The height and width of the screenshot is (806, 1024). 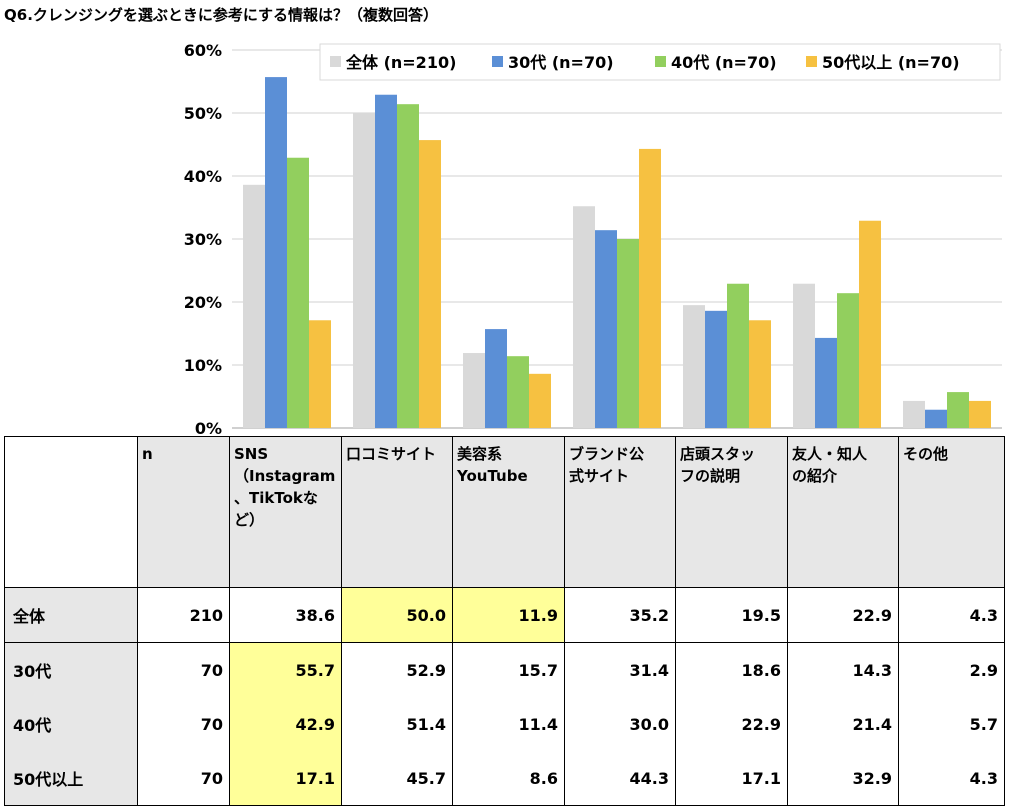 I want to click on row-label: 50代以上, so click(x=71, y=778).